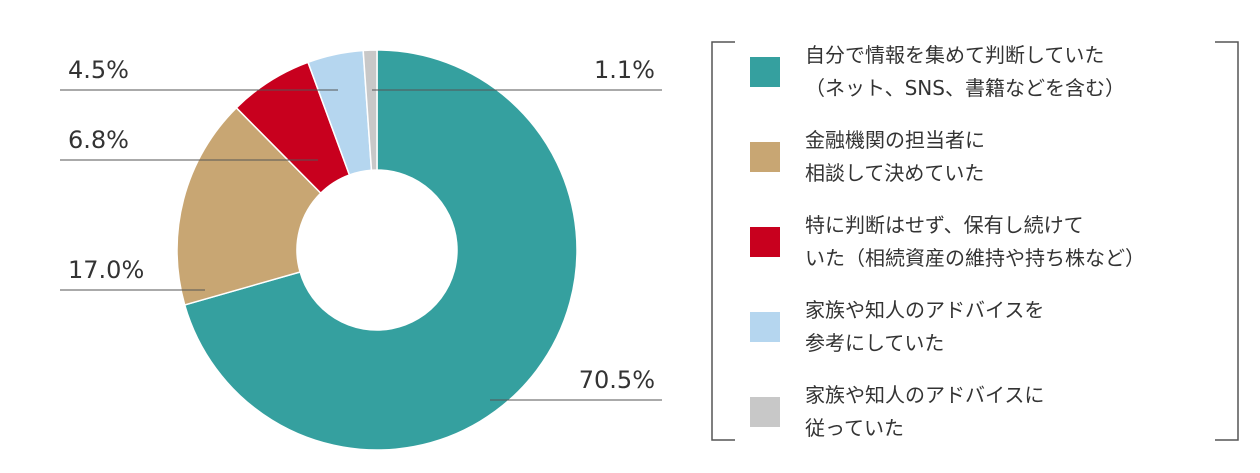 Image resolution: width=1260 pixels, height=473 pixels. I want to click on data-label: 1.1%, so click(624, 70).